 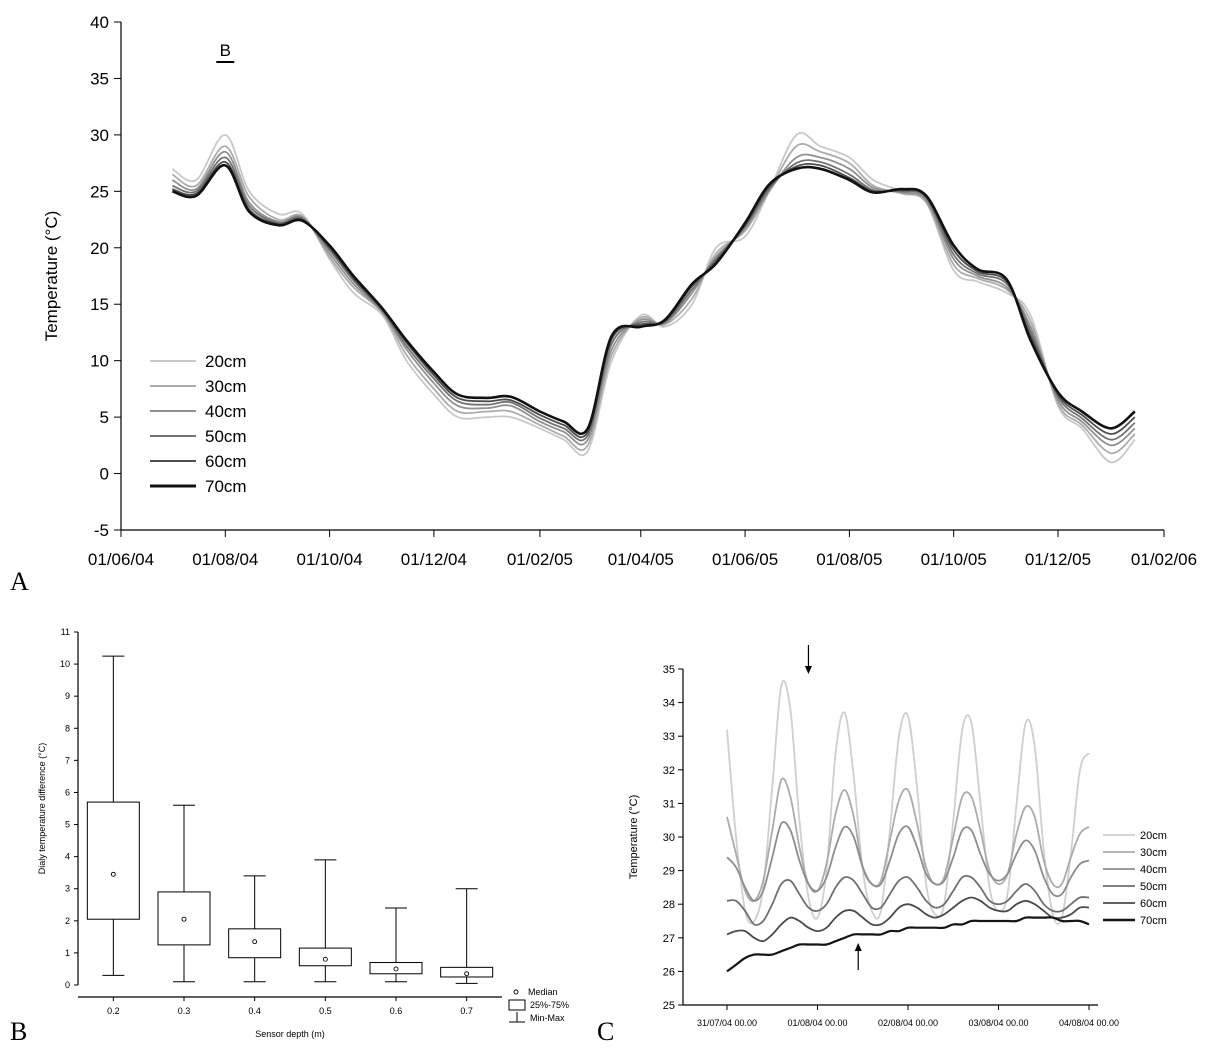 I want to click on y-tick-label-a: 10, so click(x=99, y=361).